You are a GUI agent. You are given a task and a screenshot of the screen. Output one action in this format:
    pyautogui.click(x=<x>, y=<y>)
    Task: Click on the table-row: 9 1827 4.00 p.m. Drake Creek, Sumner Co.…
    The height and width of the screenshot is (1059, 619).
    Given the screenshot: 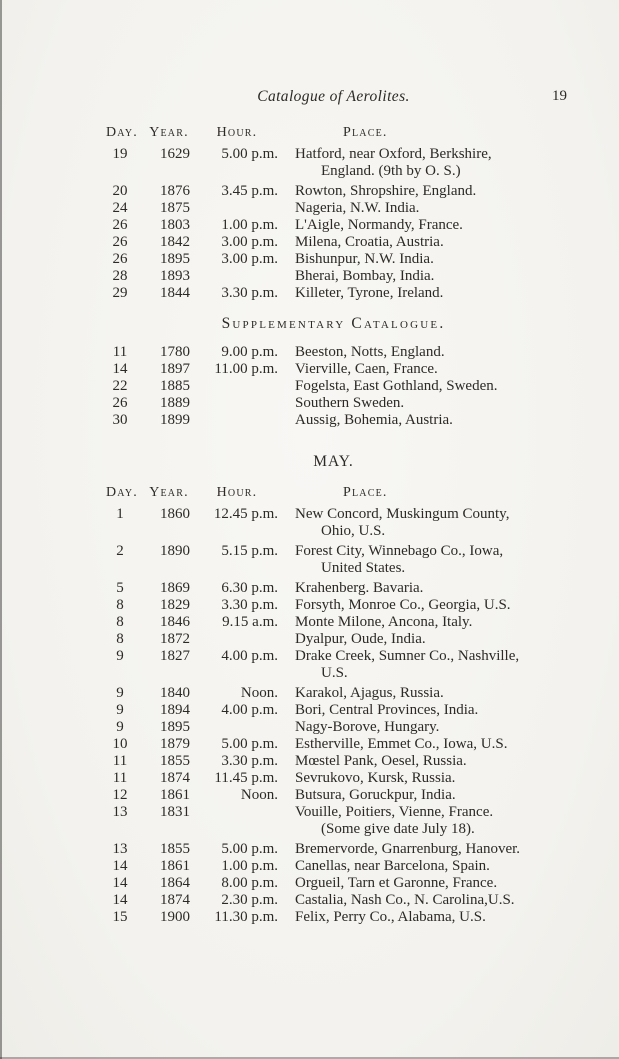 What is the action you would take?
    pyautogui.click(x=333, y=665)
    